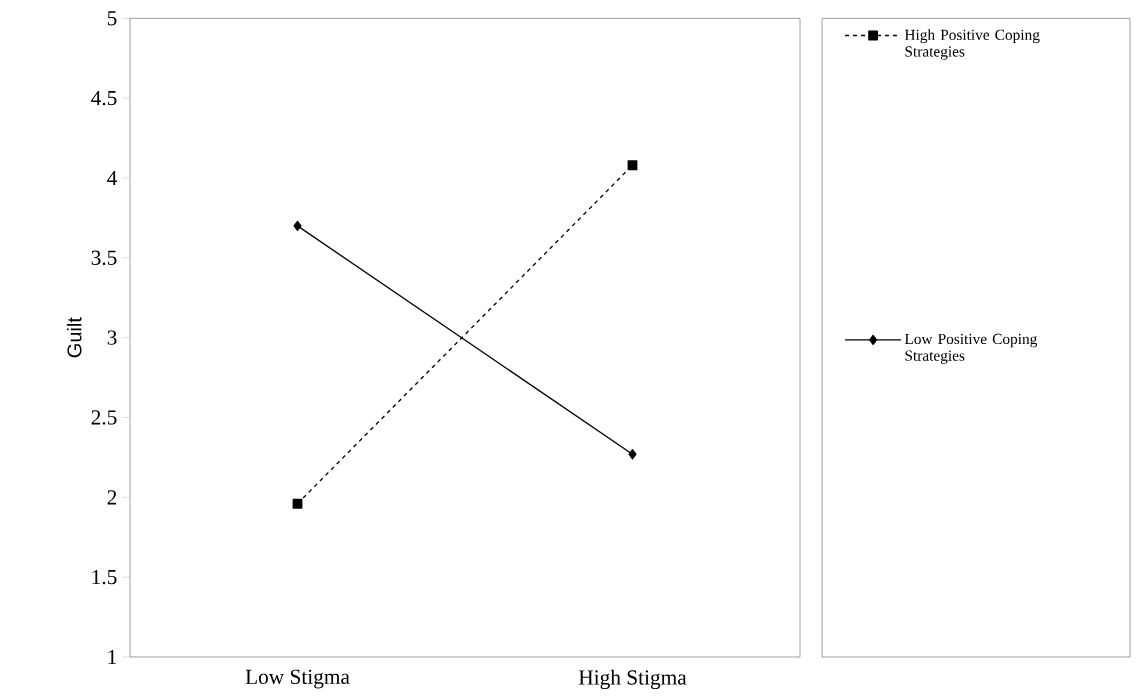 The image size is (1138, 698). Describe the element at coordinates (112, 18) in the screenshot. I see `y-tick-label: 5` at that location.